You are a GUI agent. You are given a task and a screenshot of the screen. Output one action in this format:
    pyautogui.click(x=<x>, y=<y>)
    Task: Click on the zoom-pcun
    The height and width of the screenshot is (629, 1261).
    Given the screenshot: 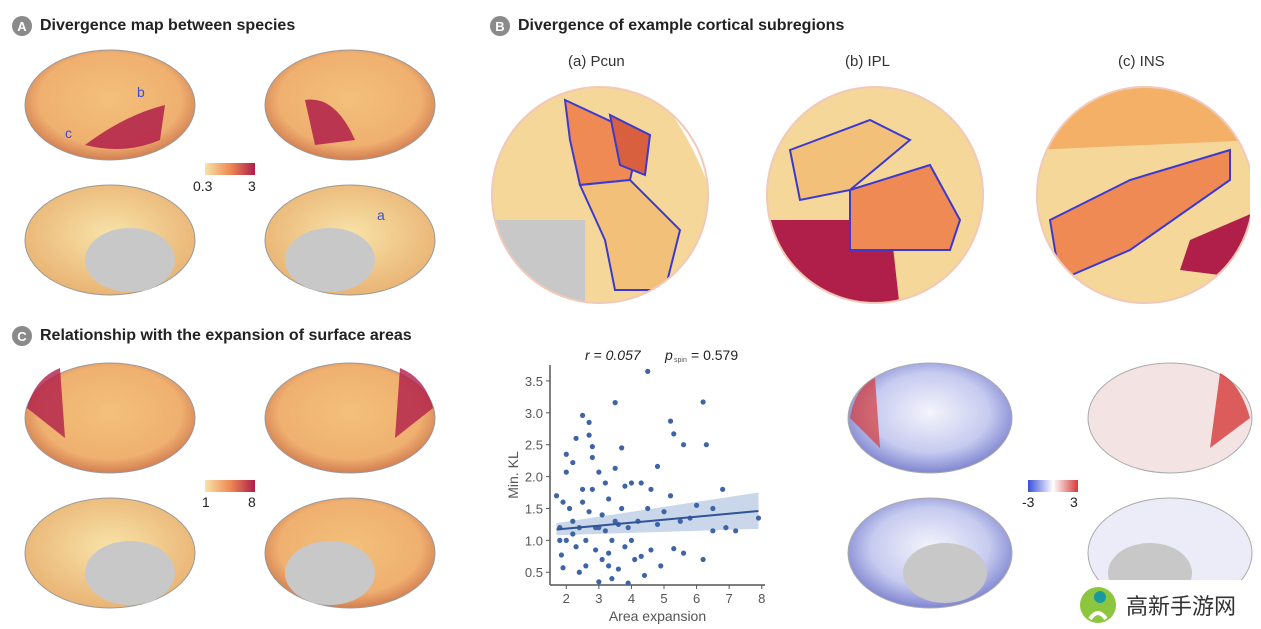 What is the action you would take?
    pyautogui.click(x=600, y=195)
    